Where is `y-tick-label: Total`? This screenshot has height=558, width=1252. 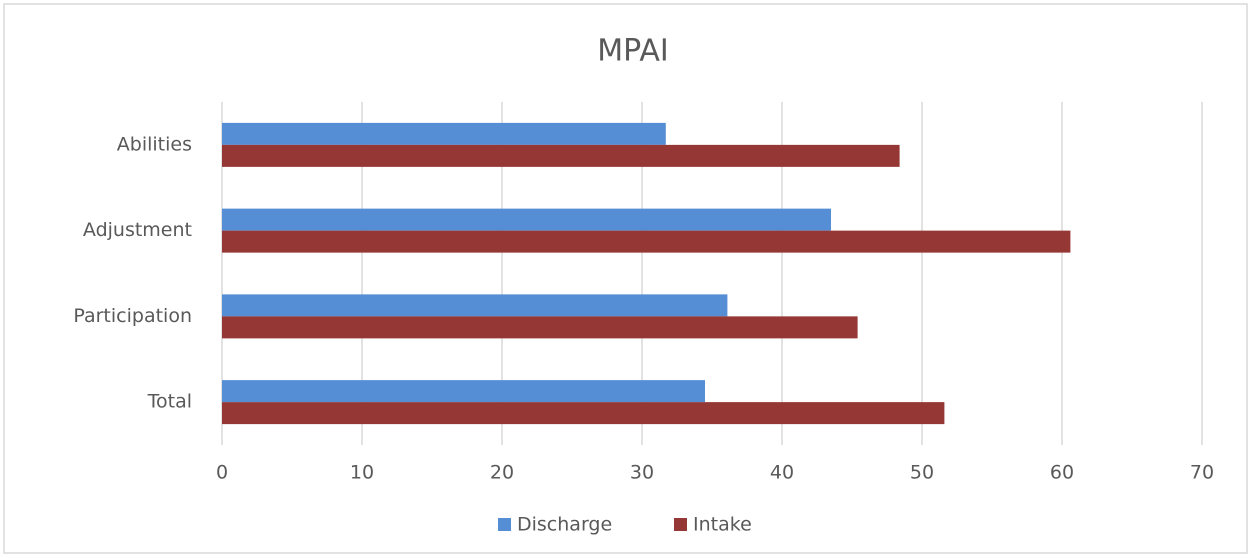 y-tick-label: Total is located at coordinates (169, 402).